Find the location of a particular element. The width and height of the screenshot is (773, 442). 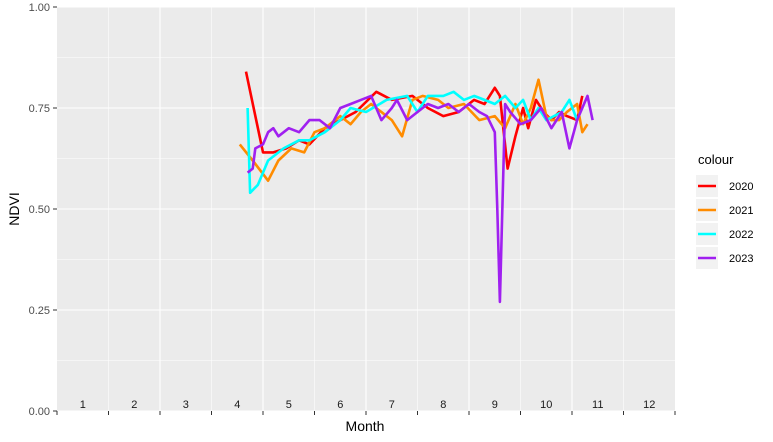

month-label: 5 is located at coordinates (289, 405).